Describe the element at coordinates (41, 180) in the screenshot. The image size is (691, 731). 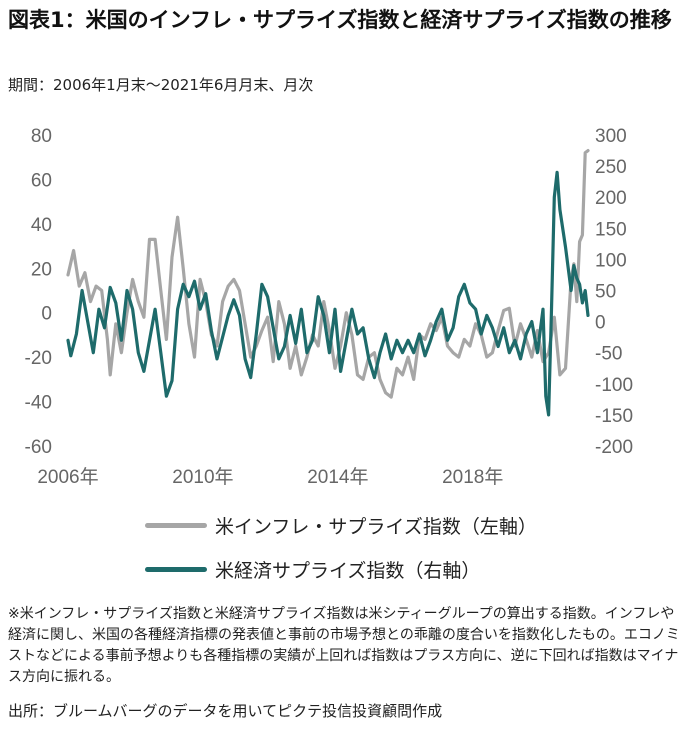
I see `y-left-tick-label: 60` at that location.